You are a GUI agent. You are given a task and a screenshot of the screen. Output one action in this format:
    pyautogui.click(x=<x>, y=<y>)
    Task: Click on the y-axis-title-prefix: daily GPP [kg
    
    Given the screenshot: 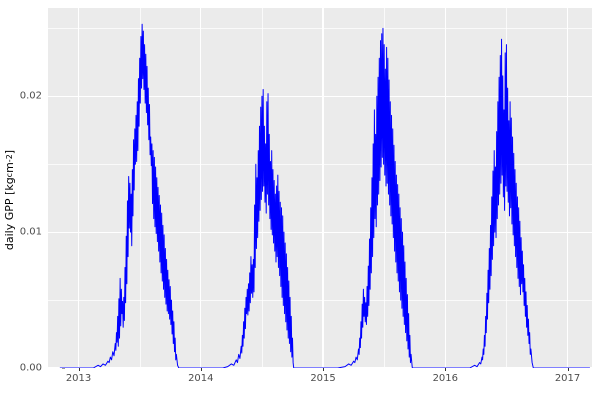 What is the action you would take?
    pyautogui.click(x=9, y=214)
    